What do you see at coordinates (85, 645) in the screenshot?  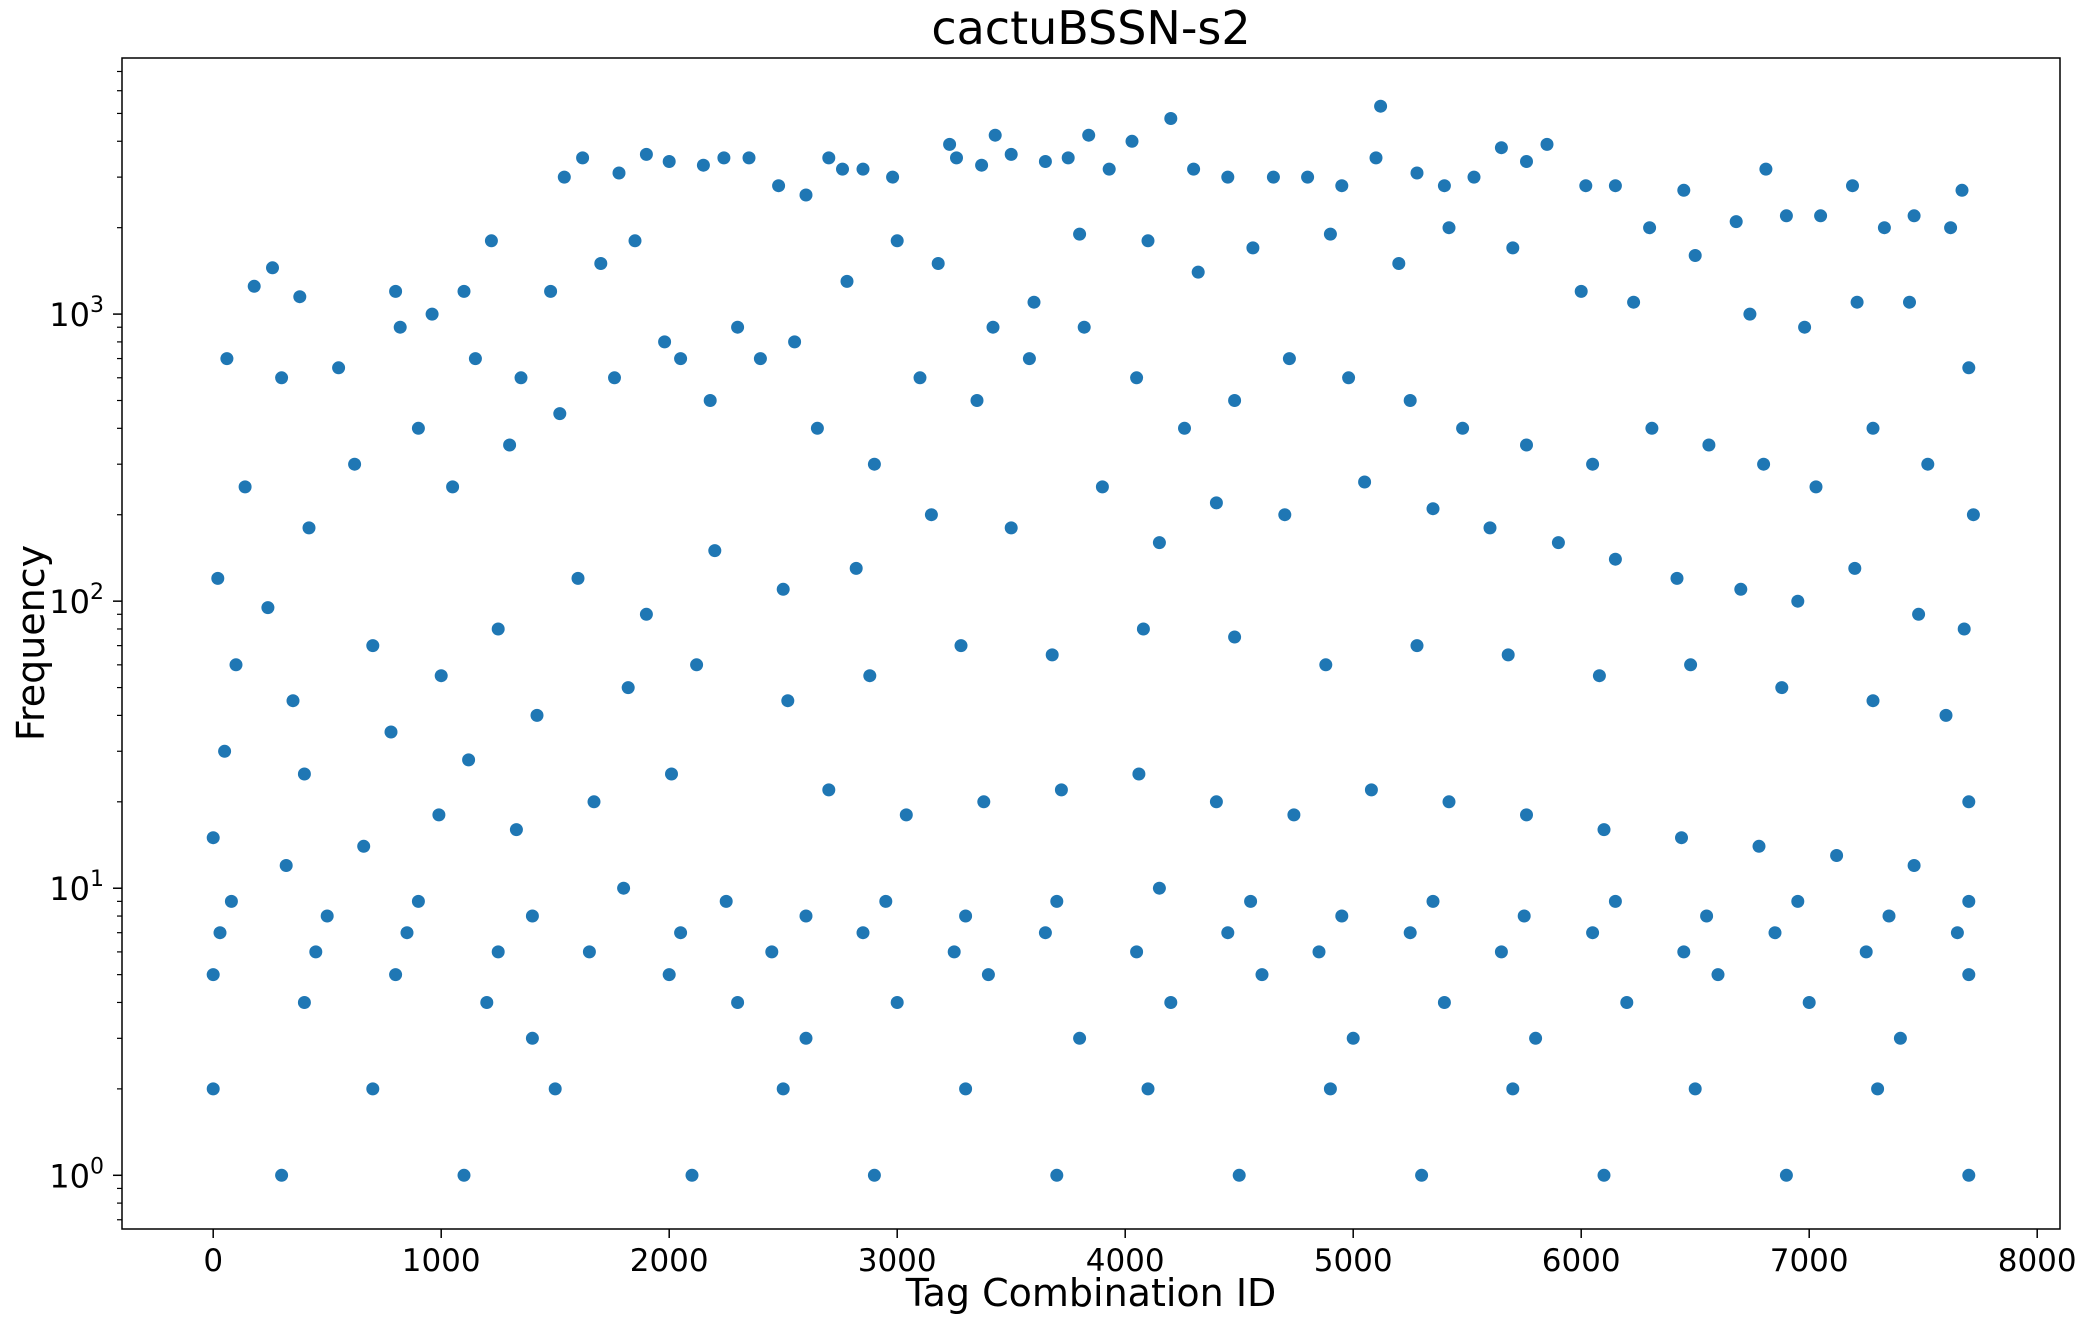 I see `y-axis: 10⁰ 10¹ 10² 10³` at bounding box center [85, 645].